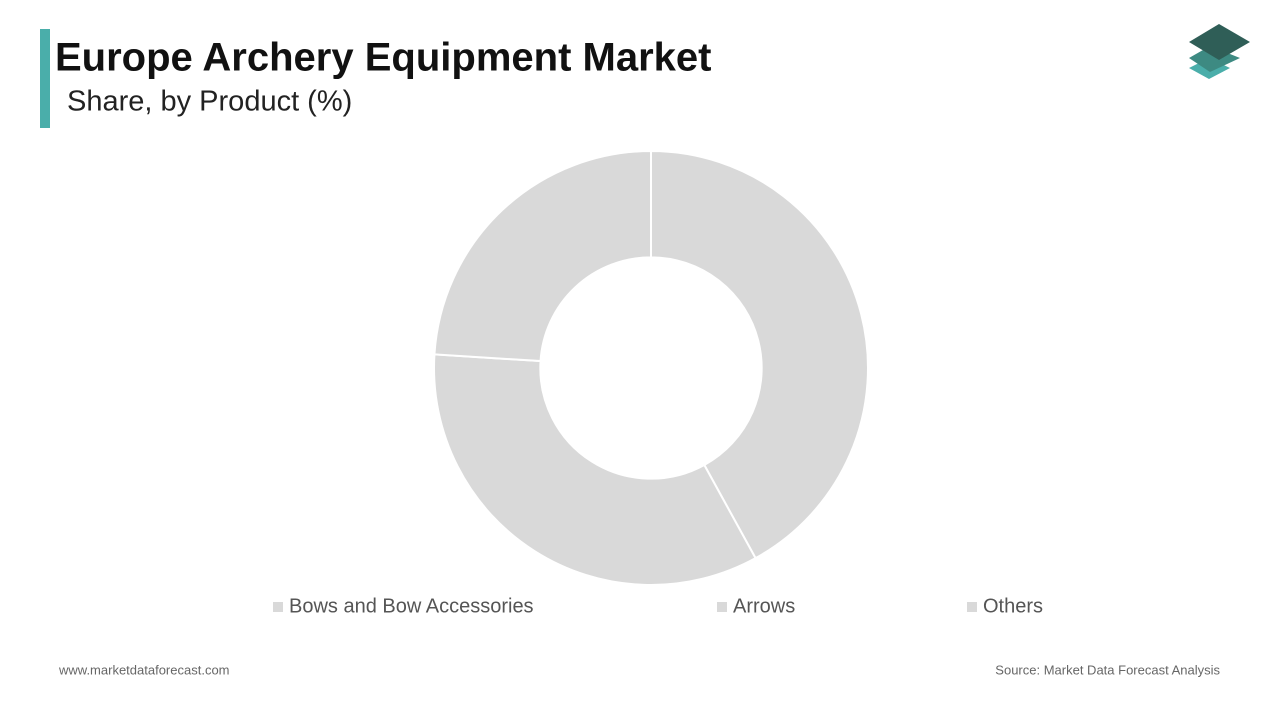  What do you see at coordinates (1013, 606) in the screenshot?
I see `legend-label: Others` at bounding box center [1013, 606].